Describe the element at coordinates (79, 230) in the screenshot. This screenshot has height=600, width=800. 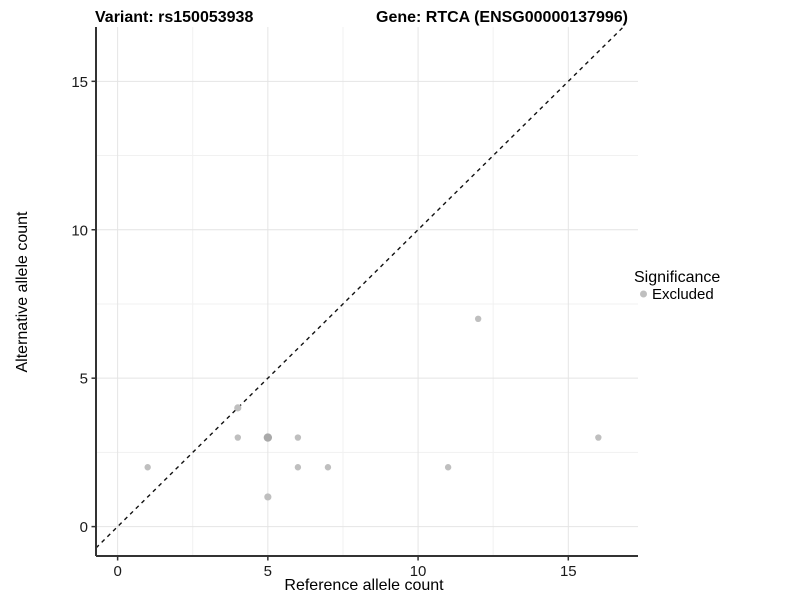
I see `y-tick-label: 10` at that location.